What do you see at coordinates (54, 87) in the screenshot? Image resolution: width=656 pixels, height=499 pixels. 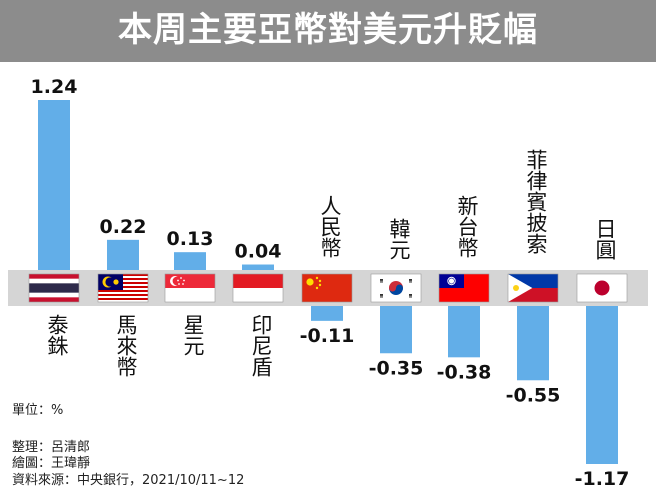 I see `value-label-1: 1.24` at bounding box center [54, 87].